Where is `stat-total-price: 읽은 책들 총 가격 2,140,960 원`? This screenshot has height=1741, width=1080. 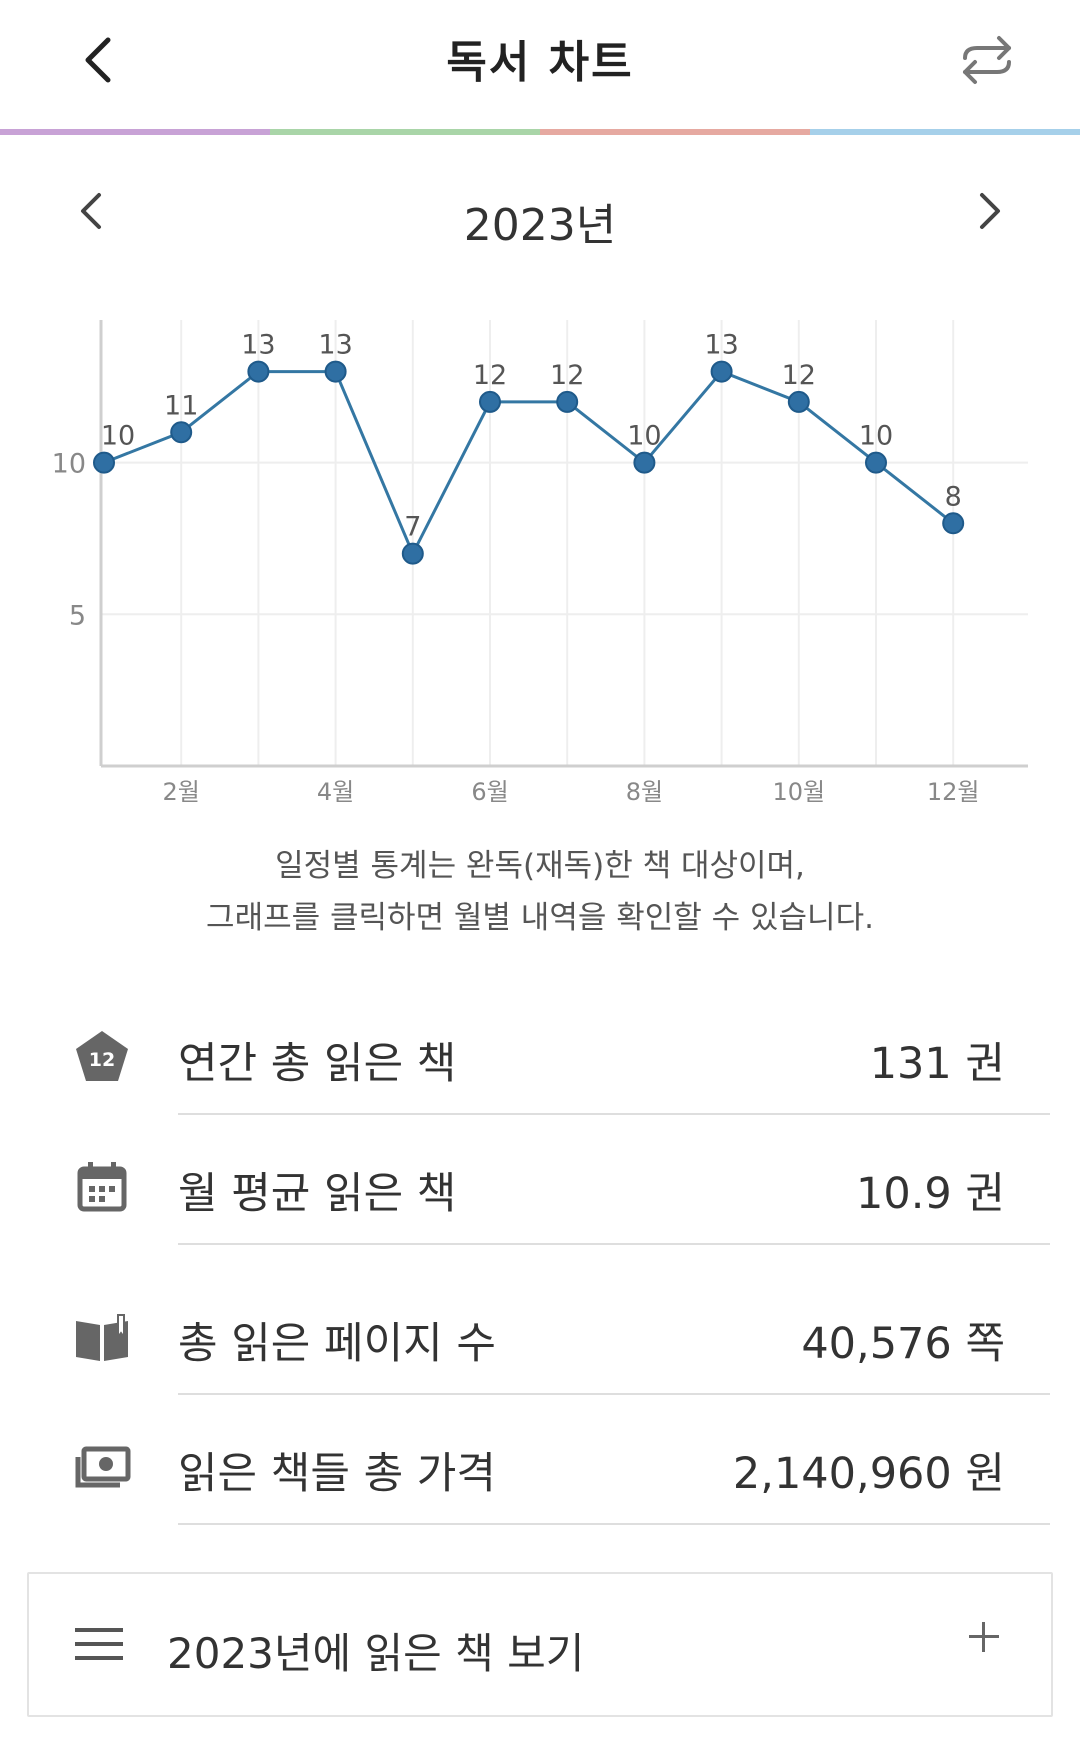
stat-total-price: 읽은 책들 총 가격 2,140,960 원 is located at coordinates (540, 1480).